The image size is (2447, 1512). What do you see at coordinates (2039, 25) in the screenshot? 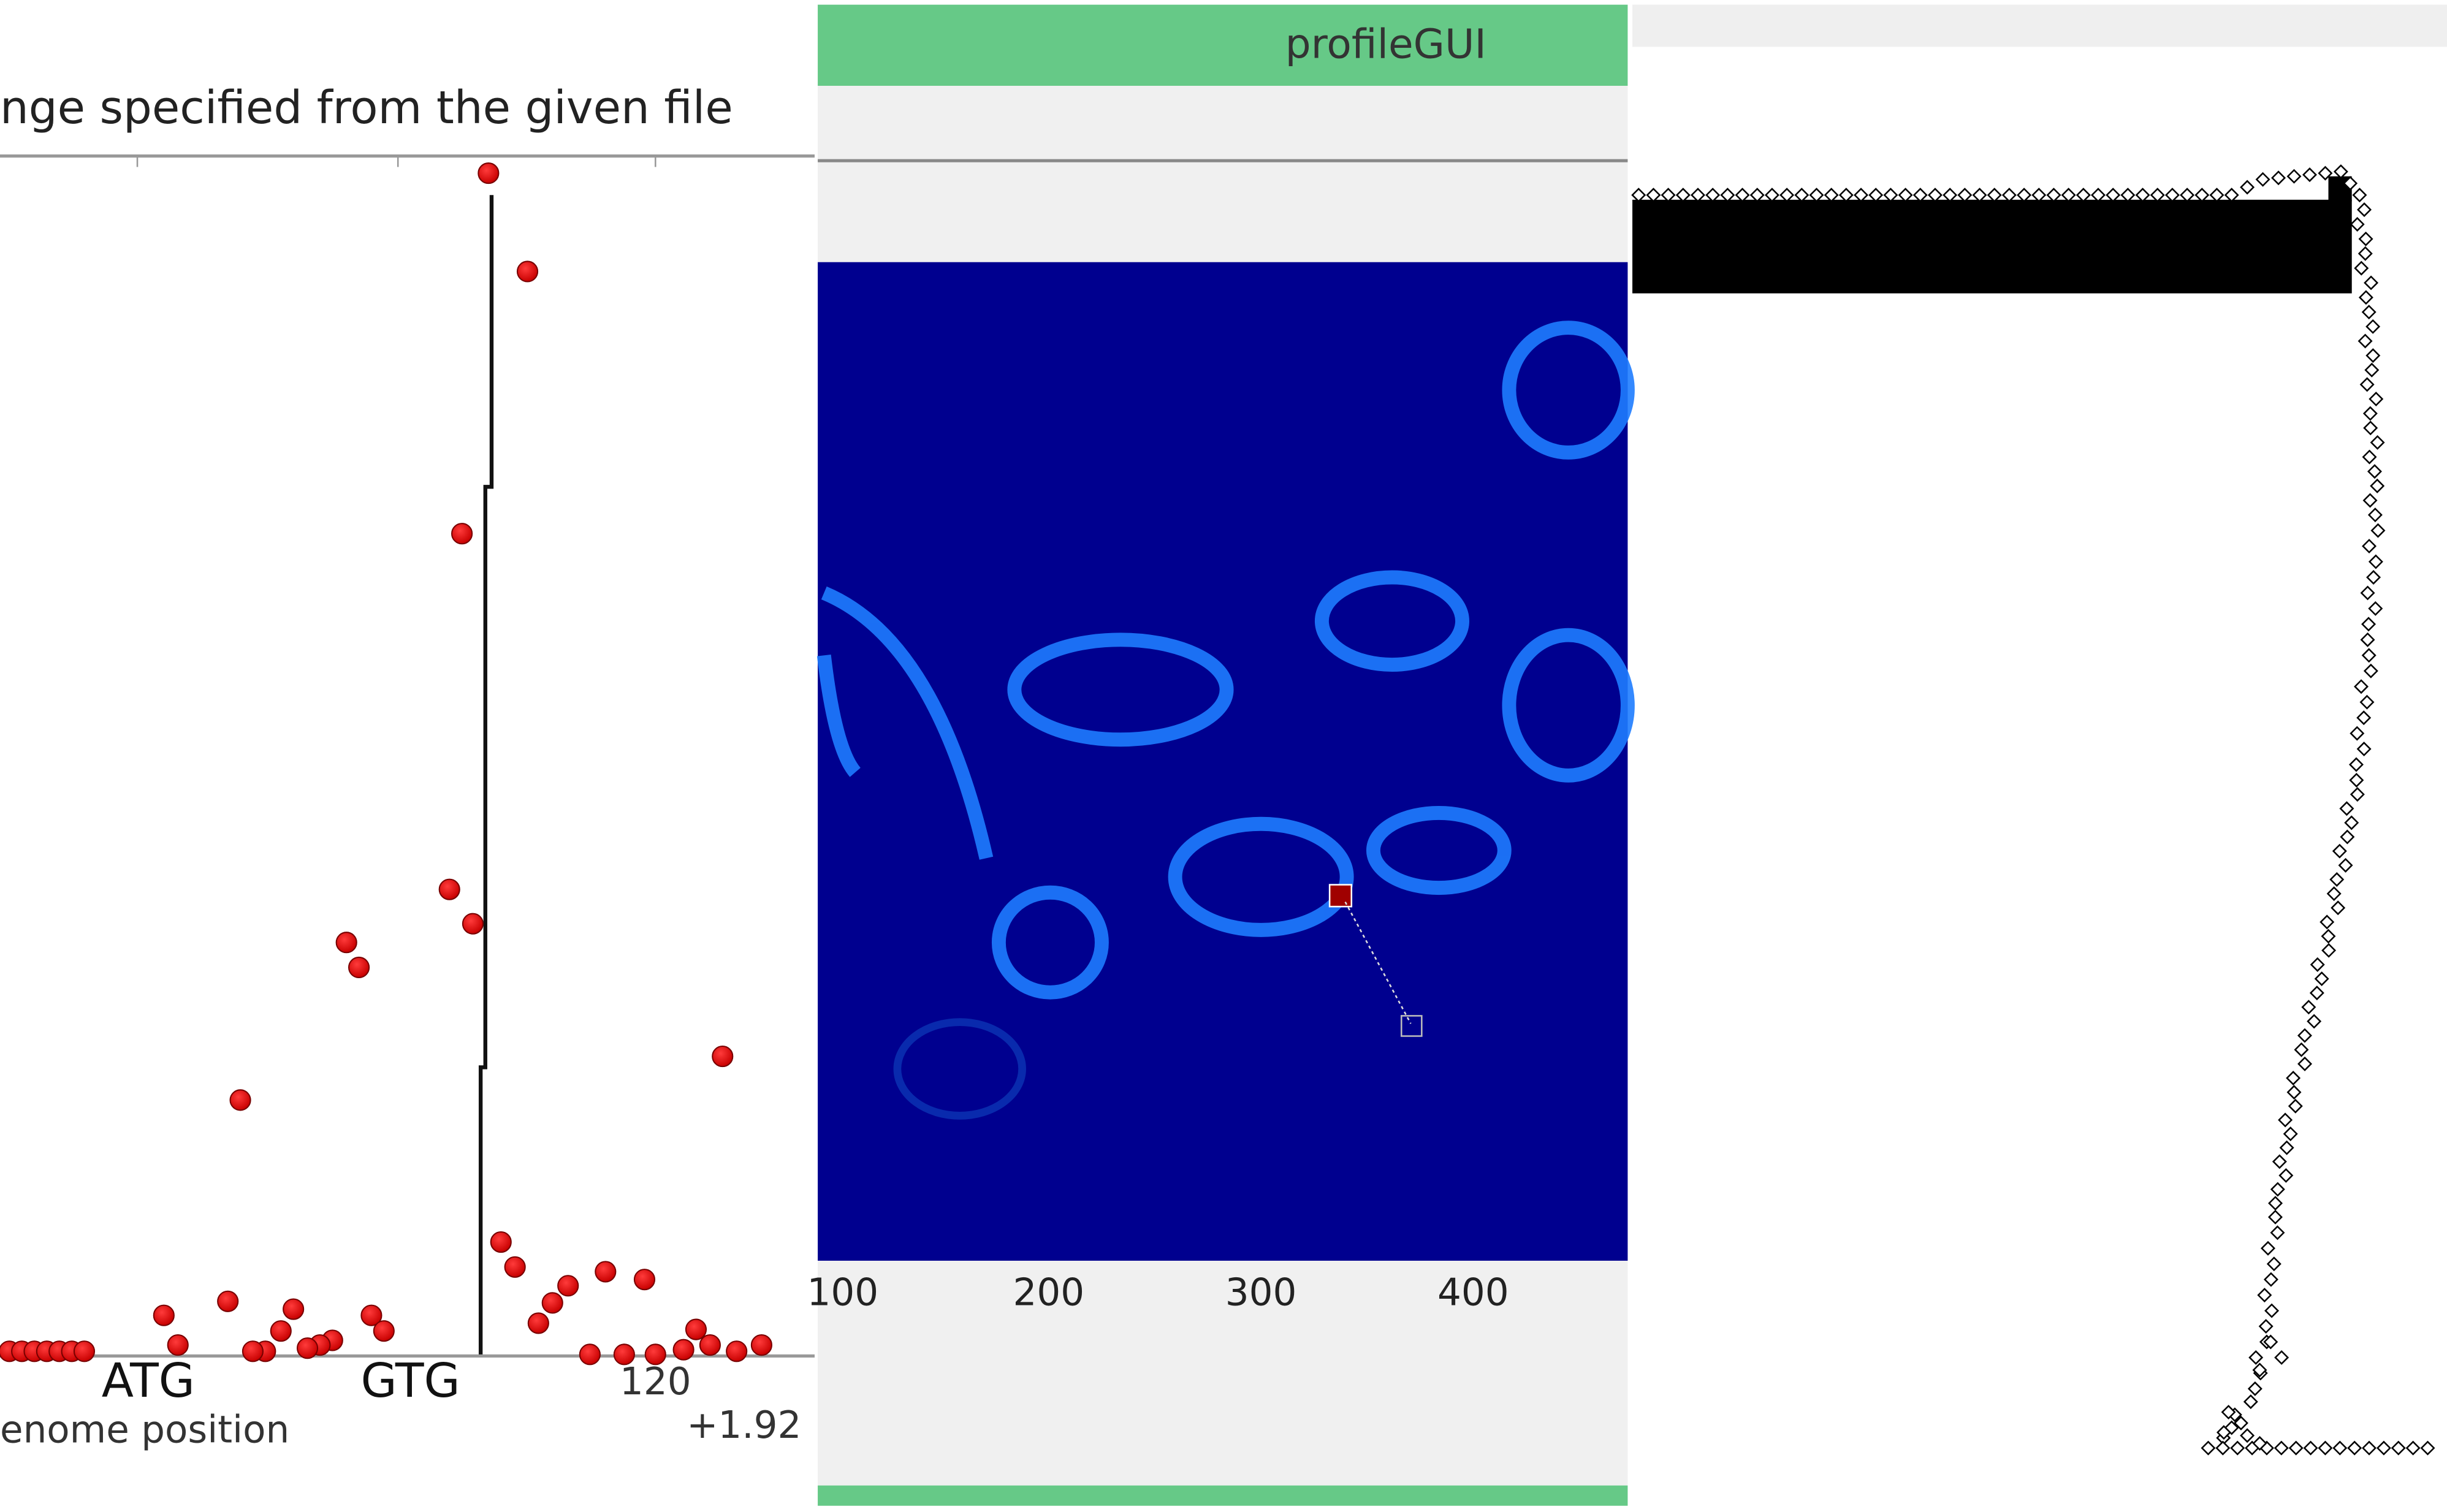
I see `top-bar` at bounding box center [2039, 25].